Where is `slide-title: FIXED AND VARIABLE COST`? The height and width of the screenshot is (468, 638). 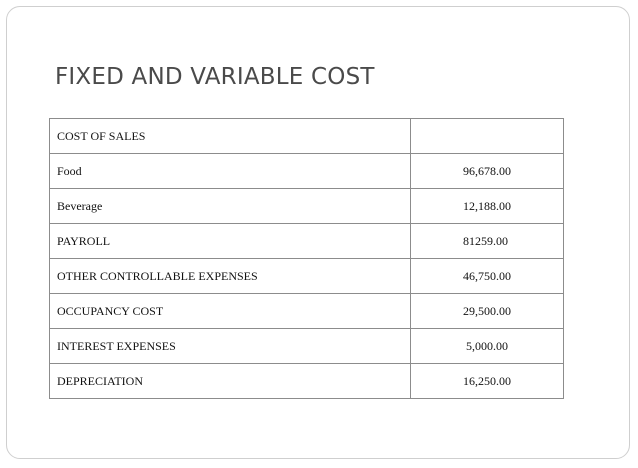 slide-title: FIXED AND VARIABLE COST is located at coordinates (215, 77).